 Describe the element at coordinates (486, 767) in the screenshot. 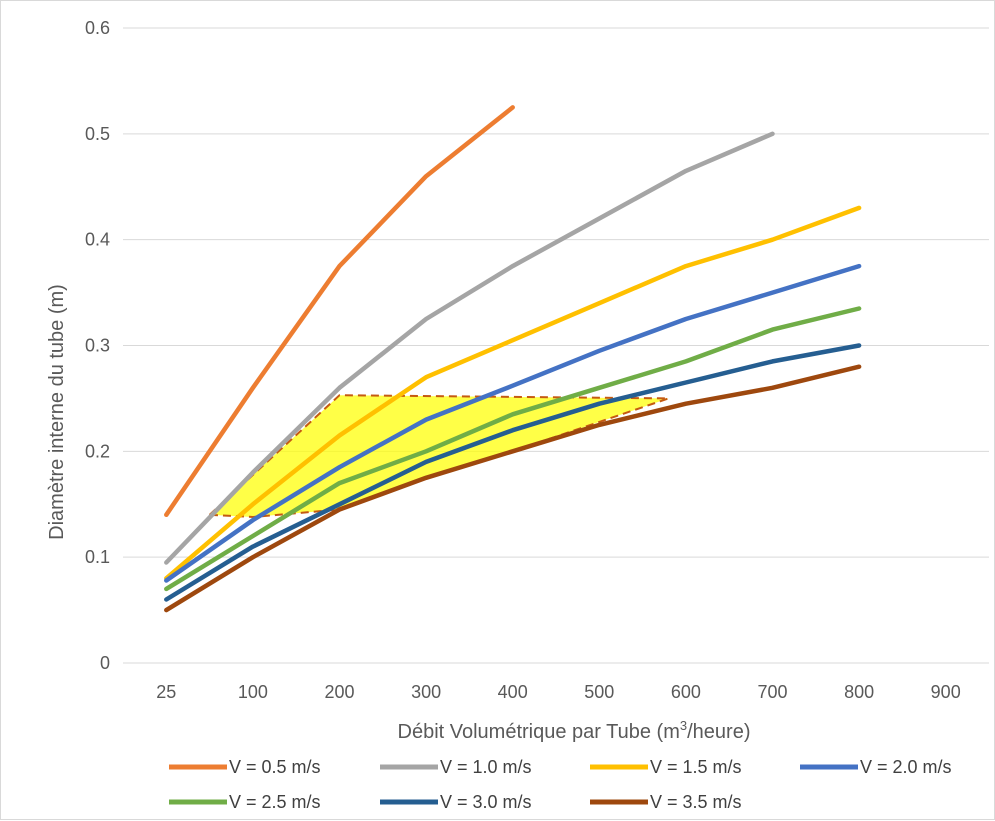

I see `legend-label: V = 1.0 m/s` at that location.